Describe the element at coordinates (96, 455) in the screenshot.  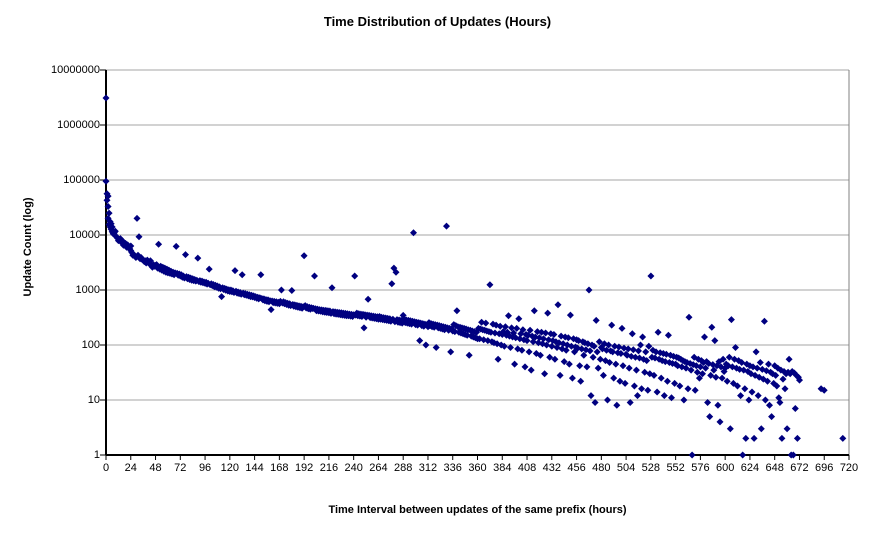
I see `y-tick-label: 1` at that location.